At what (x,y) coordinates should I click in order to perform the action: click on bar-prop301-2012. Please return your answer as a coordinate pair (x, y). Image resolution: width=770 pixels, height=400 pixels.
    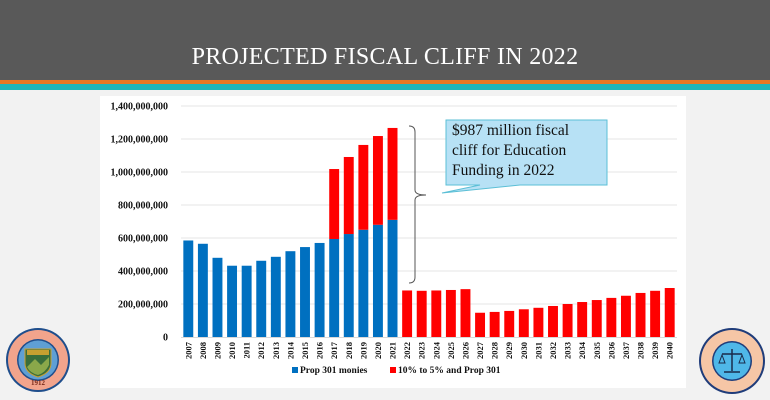
    Looking at the image, I should click on (261, 298).